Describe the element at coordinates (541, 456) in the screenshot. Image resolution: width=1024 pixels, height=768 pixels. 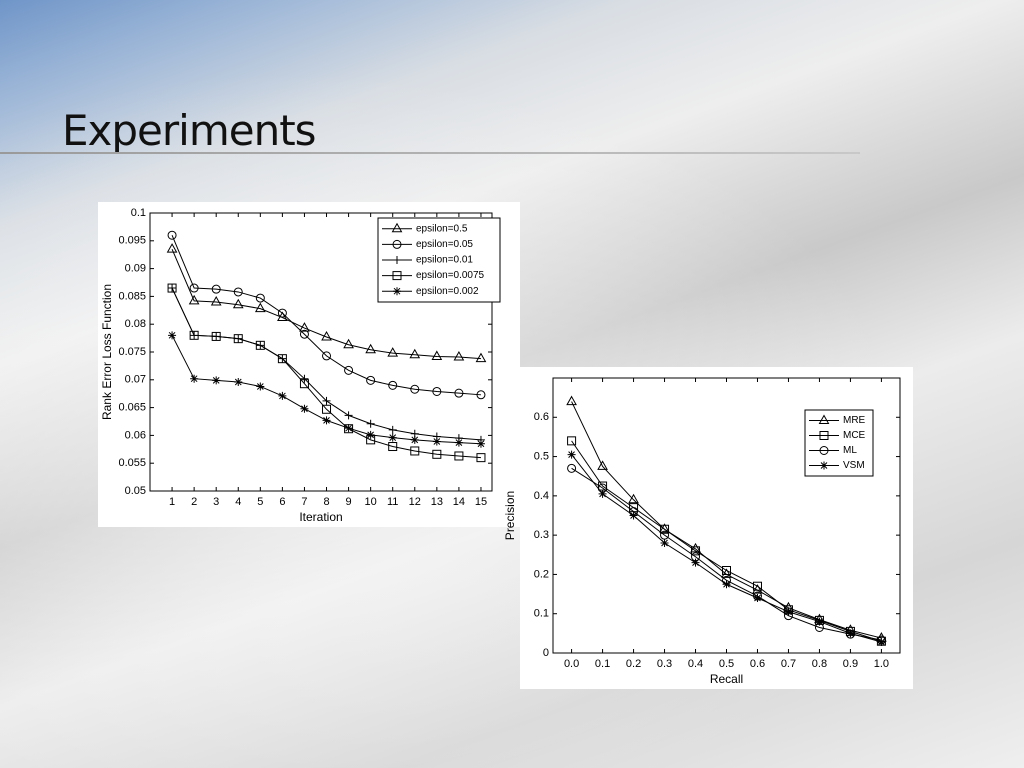
I see `y-tick-label: 0.5` at that location.